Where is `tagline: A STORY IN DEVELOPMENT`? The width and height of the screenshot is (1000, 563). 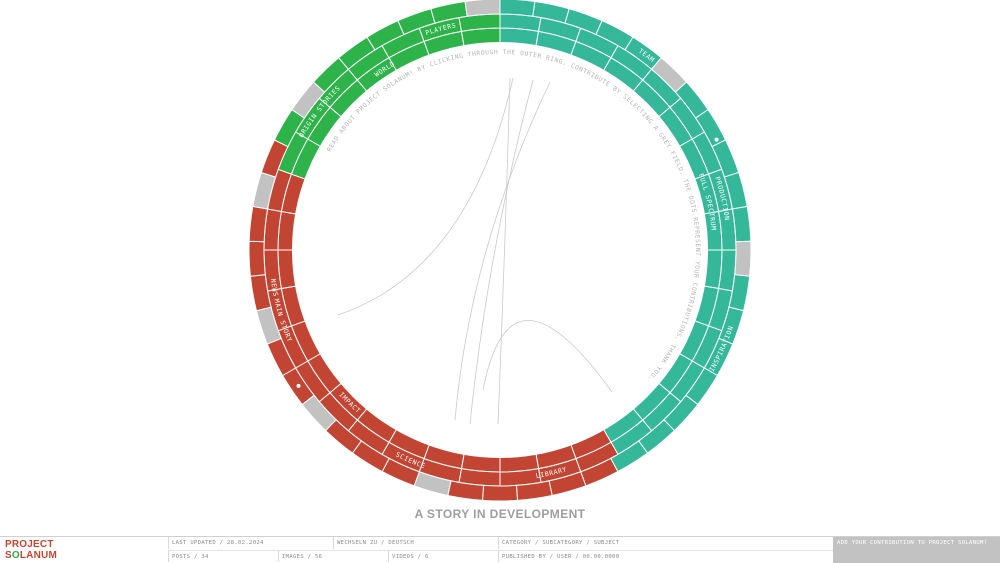
tagline: A STORY IN DEVELOPMENT is located at coordinates (500, 514).